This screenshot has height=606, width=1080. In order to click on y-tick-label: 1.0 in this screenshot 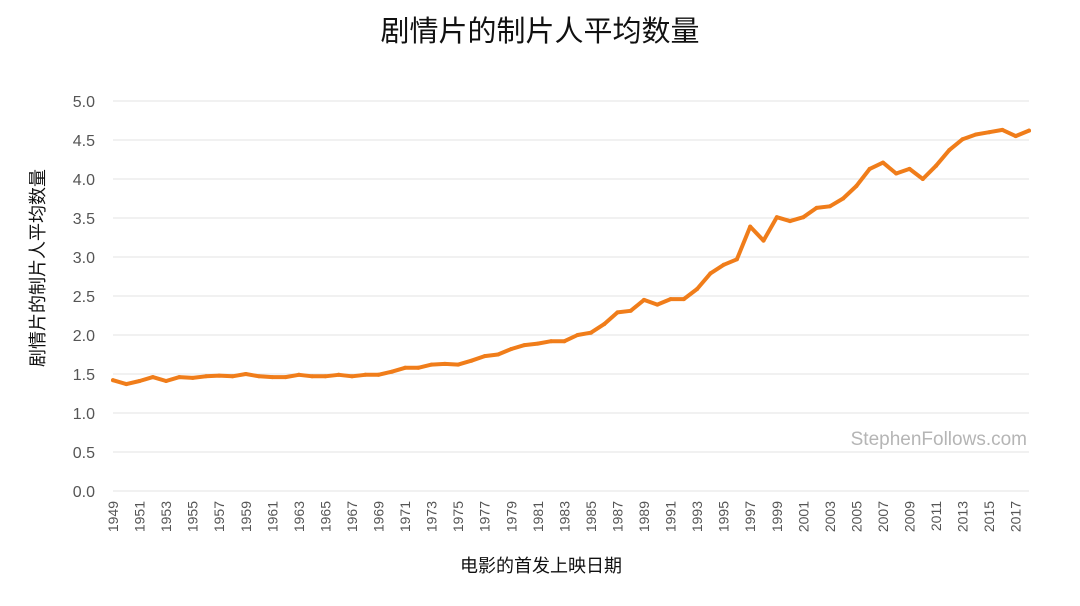, I will do `click(84, 414)`.